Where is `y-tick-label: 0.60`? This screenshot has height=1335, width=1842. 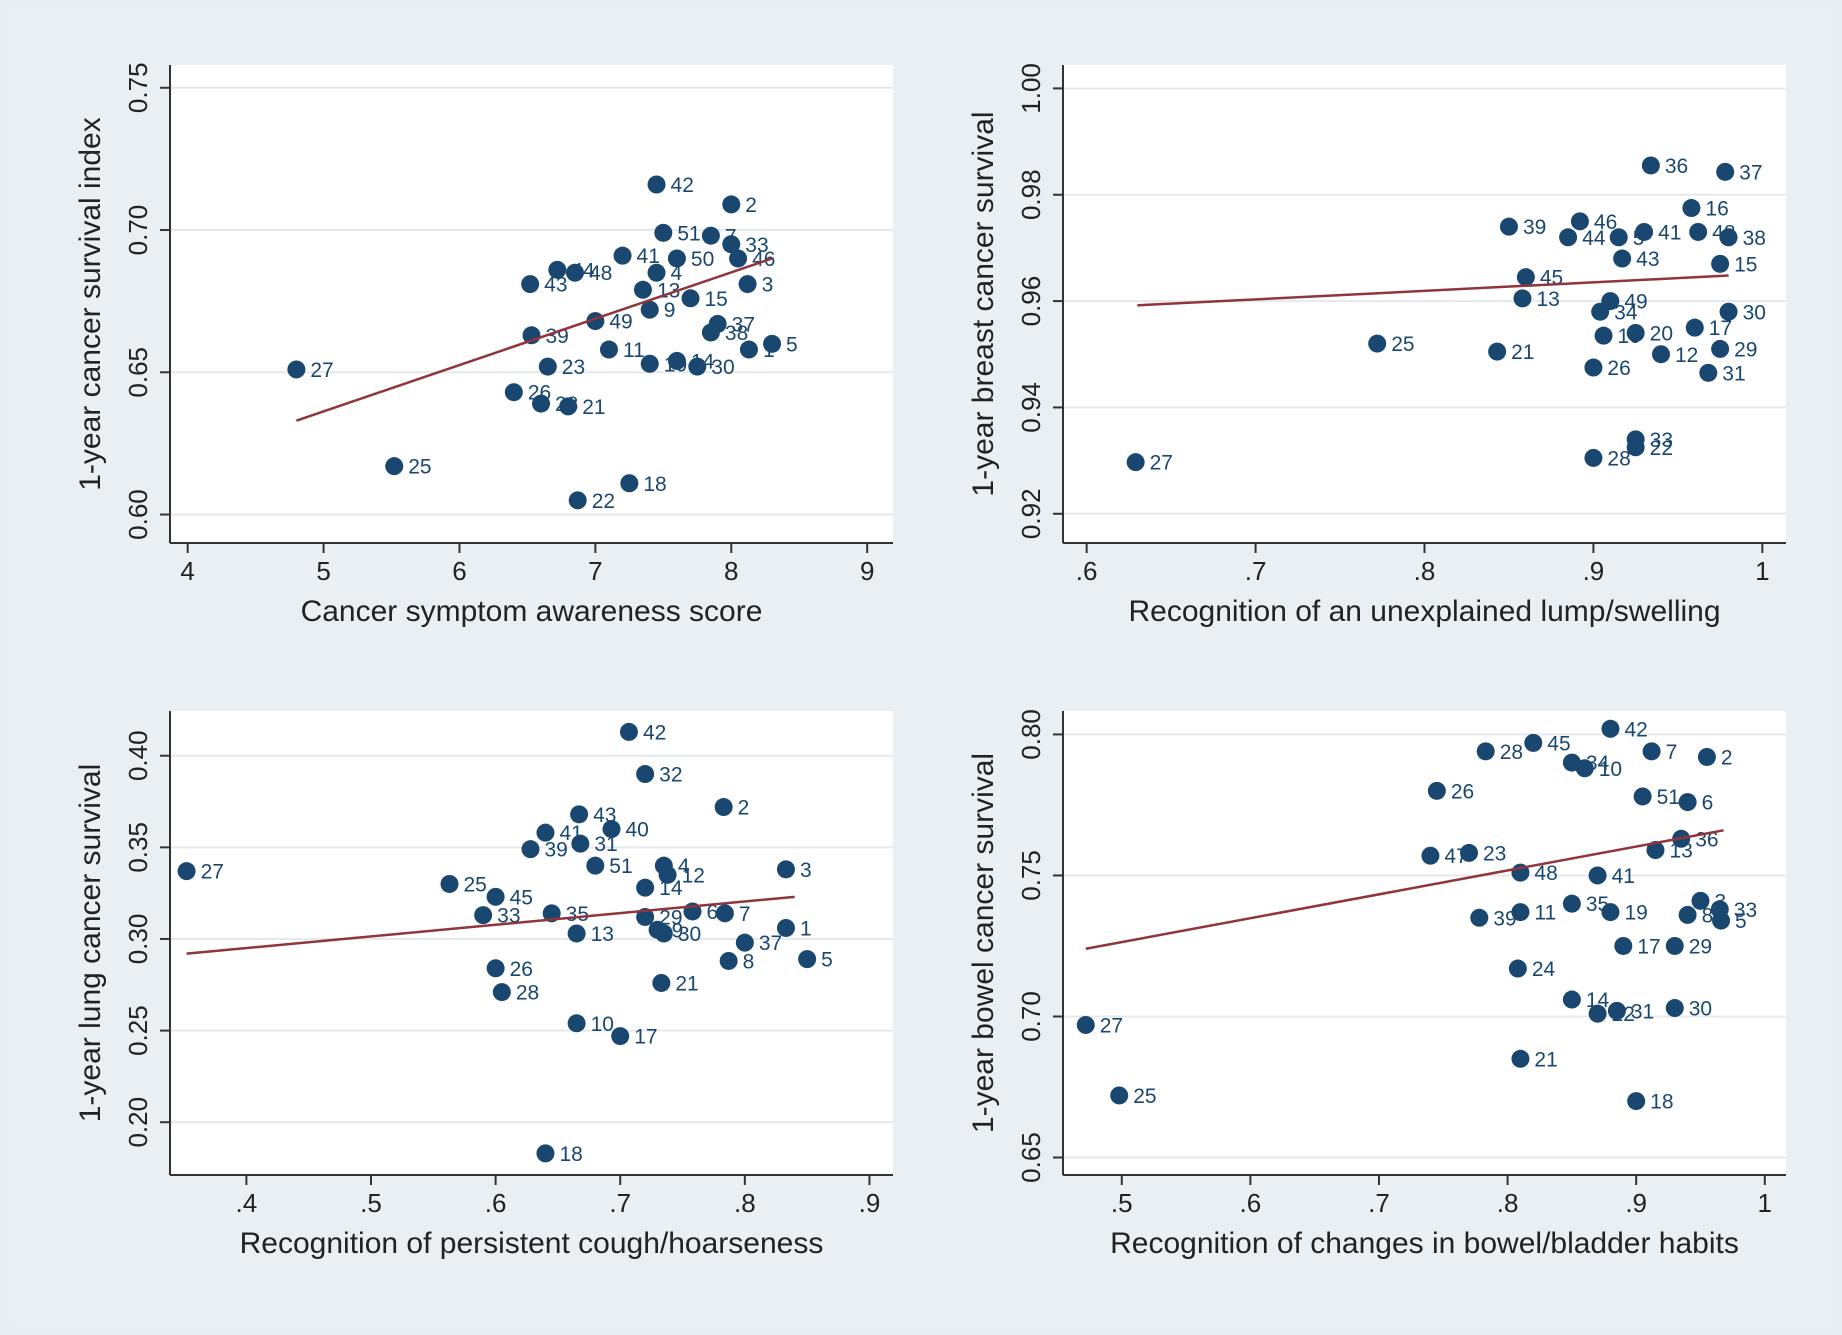
y-tick-label: 0.60 is located at coordinates (138, 514).